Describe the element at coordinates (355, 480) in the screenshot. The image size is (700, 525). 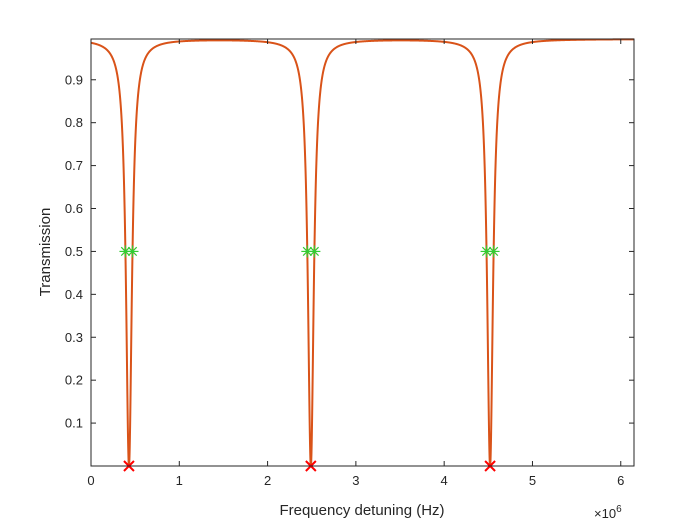
I see `x-tick-label: 3` at that location.